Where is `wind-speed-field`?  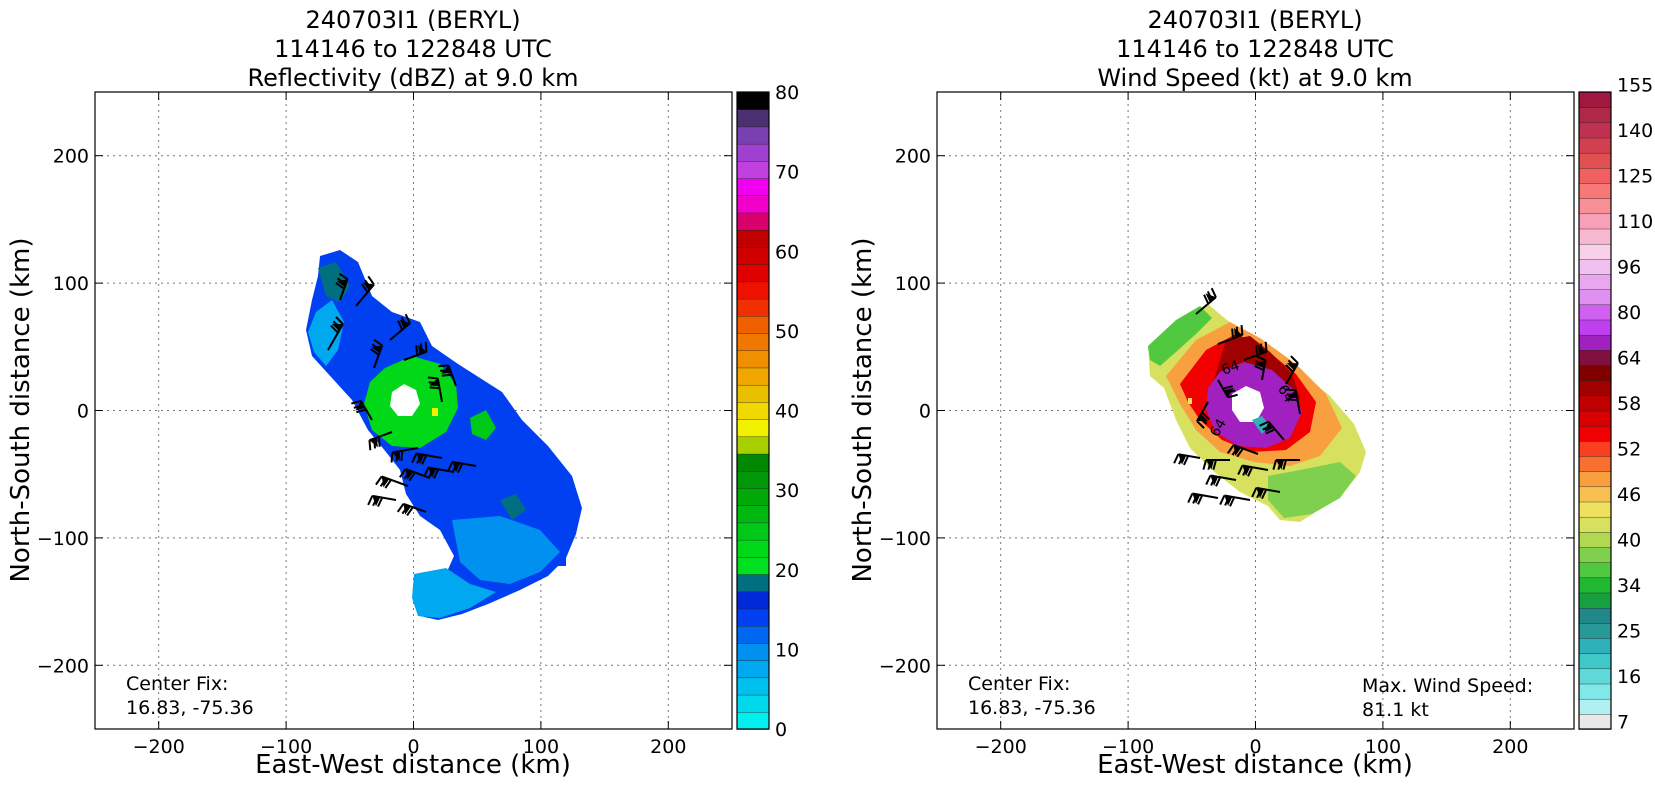 wind-speed-field is located at coordinates (1257, 413).